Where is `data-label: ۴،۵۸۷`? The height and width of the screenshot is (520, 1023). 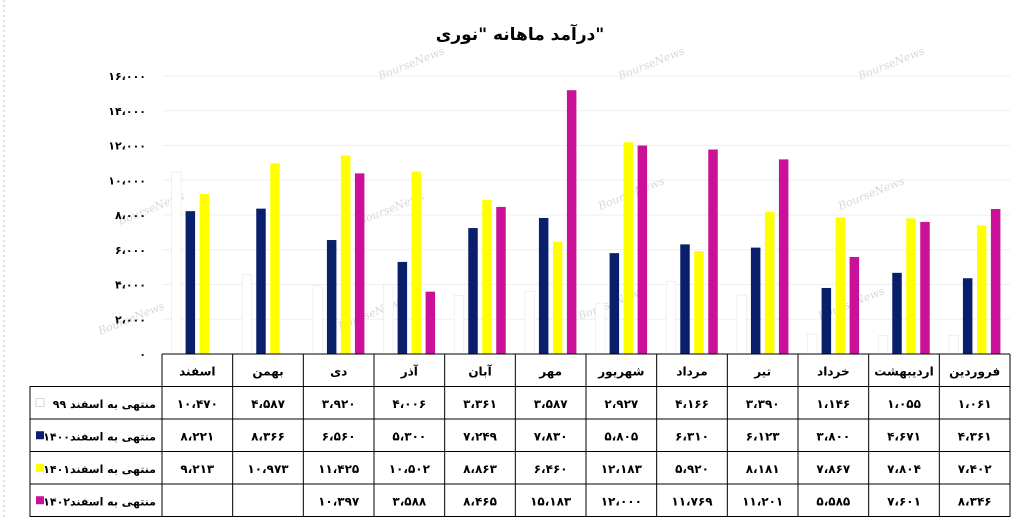
data-label: ۴،۵۸۷ is located at coordinates (268, 404).